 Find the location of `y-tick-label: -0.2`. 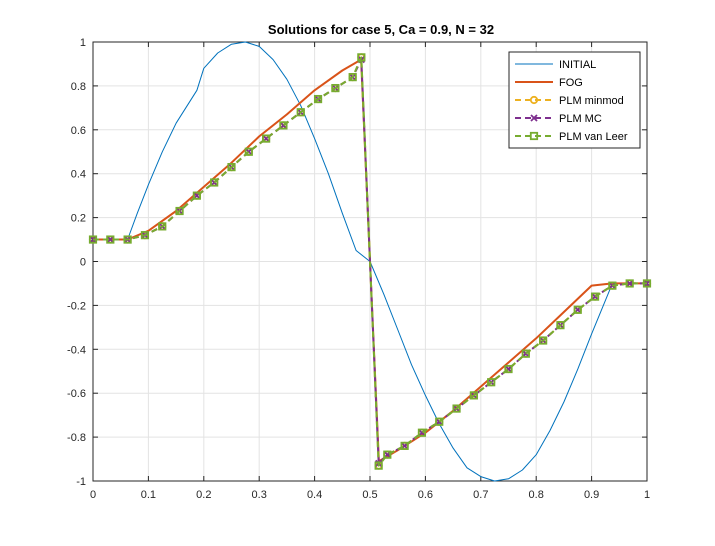

y-tick-label: -0.2 is located at coordinates (76, 306).